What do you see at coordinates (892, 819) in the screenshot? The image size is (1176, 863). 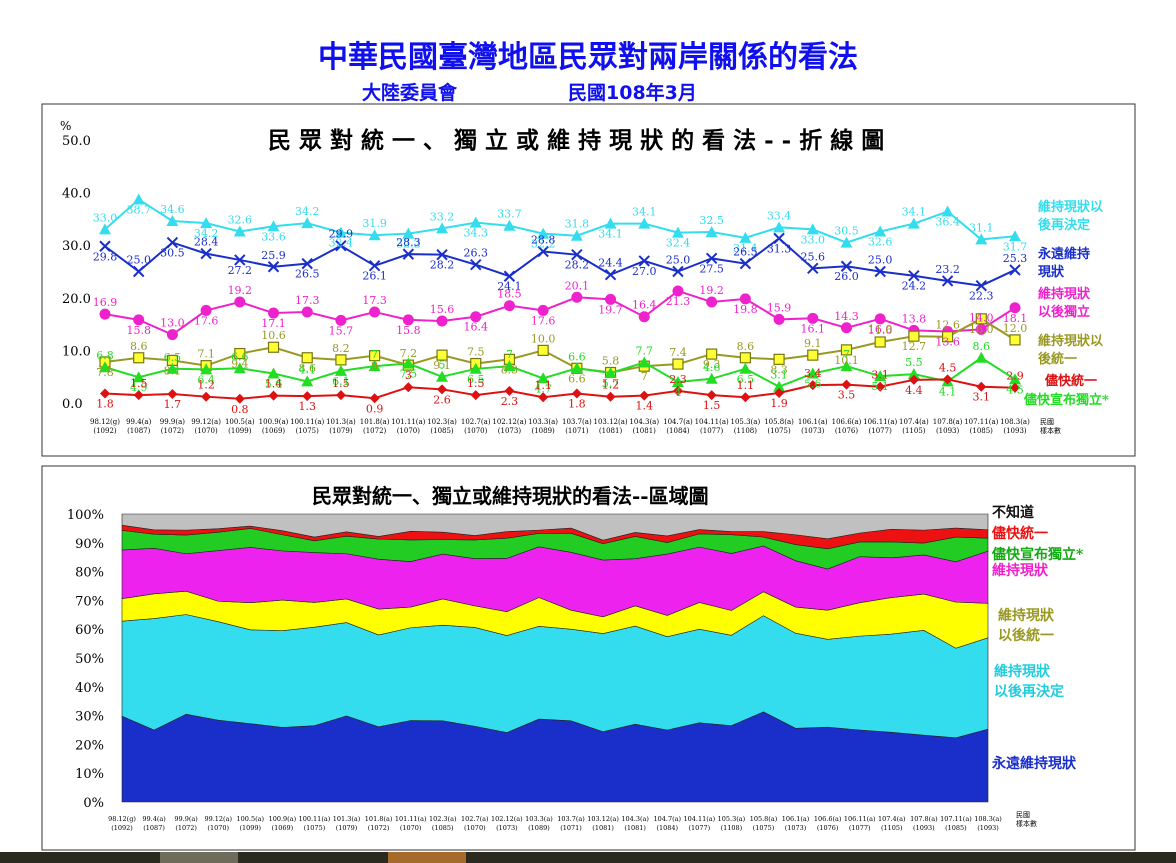 I see `x-tick-label: 107.4(a)` at bounding box center [892, 819].